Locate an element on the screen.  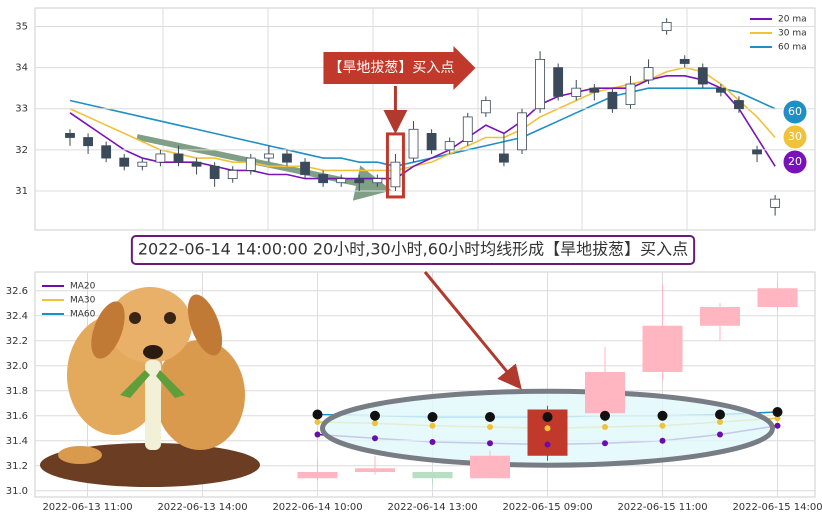
x-tick-label: 2022-06-13 14:00 is located at coordinates (202, 507).